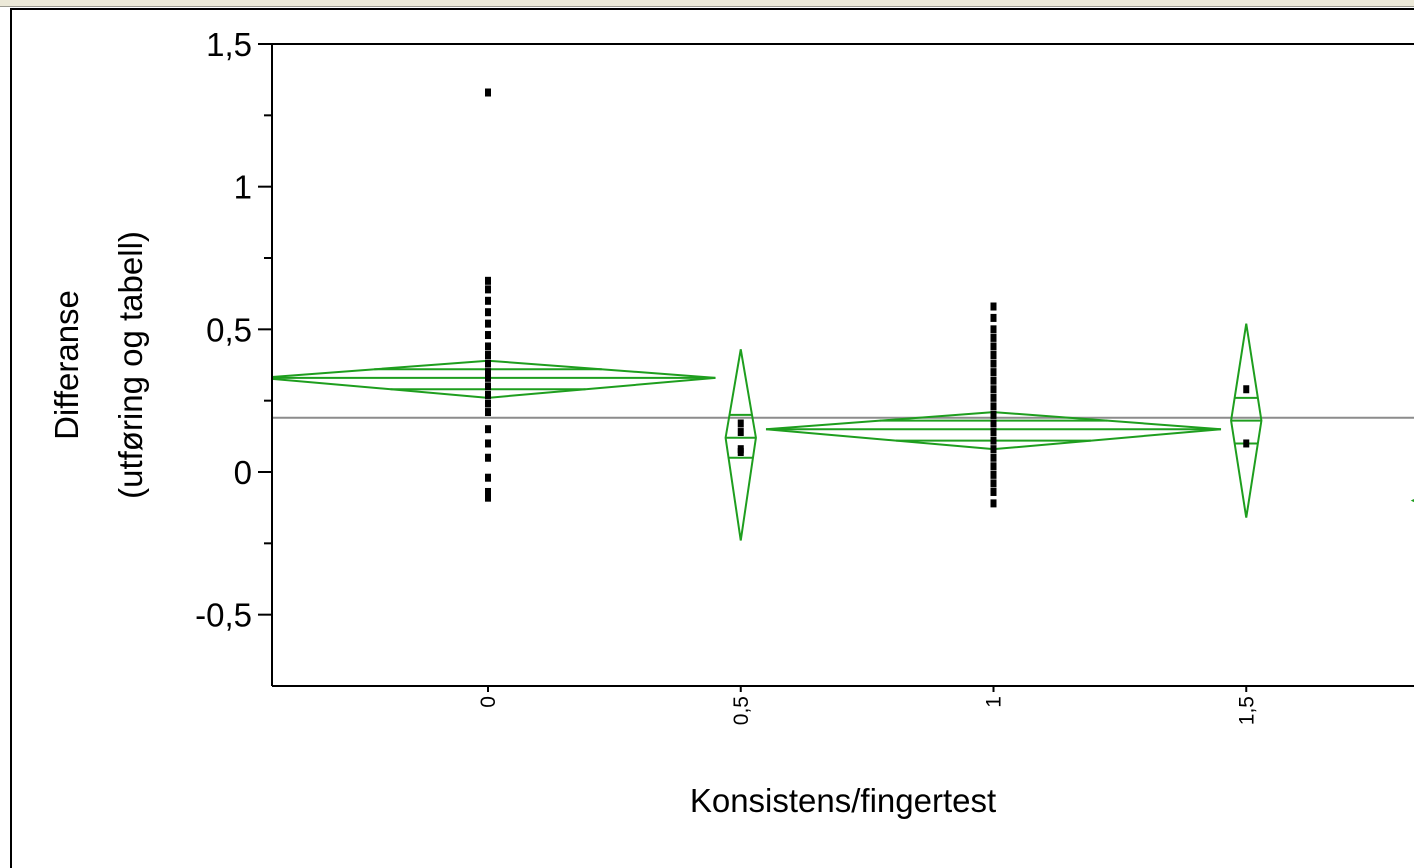  Describe the element at coordinates (707, 3) in the screenshot. I see `window-top-edge` at that location.